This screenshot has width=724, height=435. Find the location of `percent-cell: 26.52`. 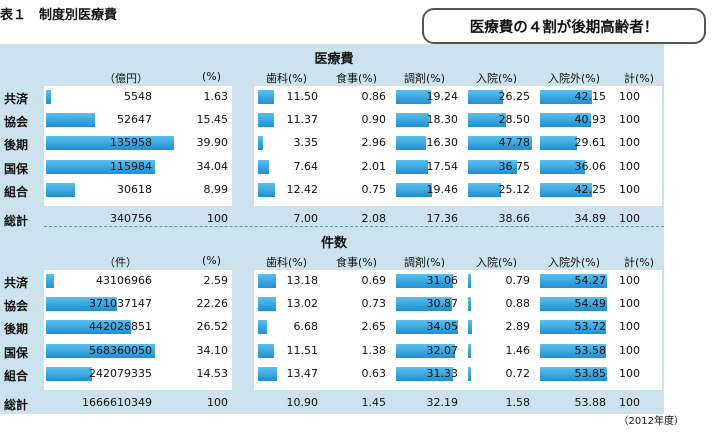

percent-cell: 26.52 is located at coordinates (212, 327).